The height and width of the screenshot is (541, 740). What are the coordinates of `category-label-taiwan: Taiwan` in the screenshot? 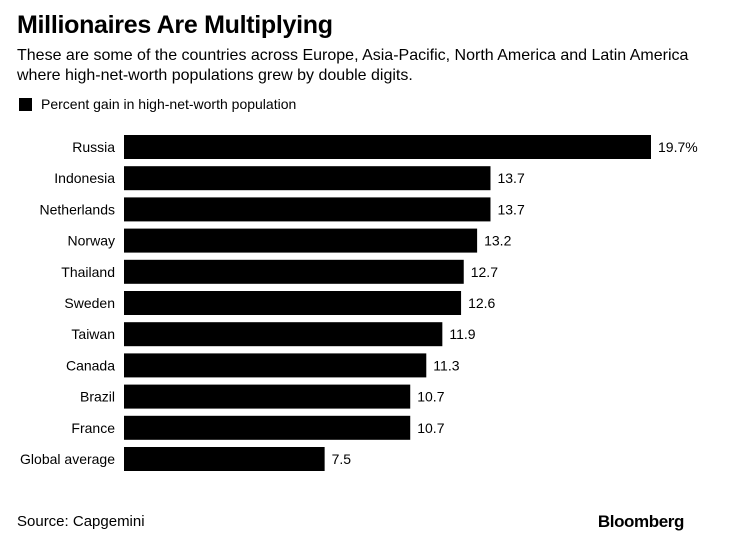 It's located at (93, 334).